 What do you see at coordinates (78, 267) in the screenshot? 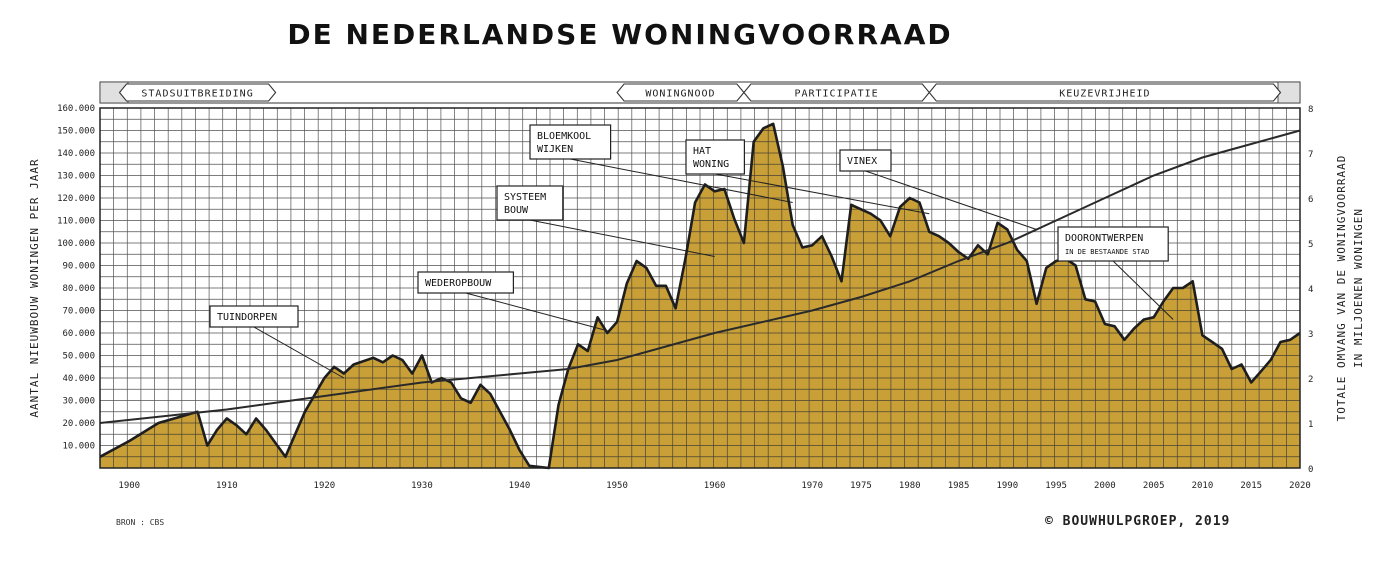
I see `y-left-tick-label: 90.000` at bounding box center [78, 267].